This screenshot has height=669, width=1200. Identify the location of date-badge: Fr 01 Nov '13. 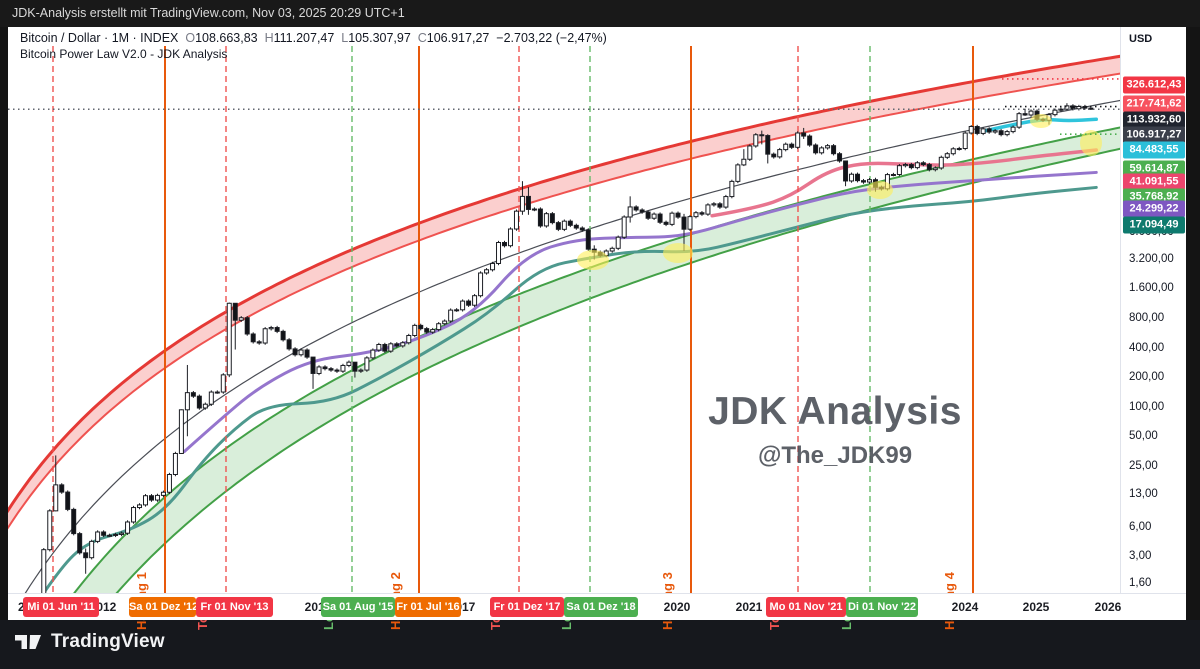
(234, 607).